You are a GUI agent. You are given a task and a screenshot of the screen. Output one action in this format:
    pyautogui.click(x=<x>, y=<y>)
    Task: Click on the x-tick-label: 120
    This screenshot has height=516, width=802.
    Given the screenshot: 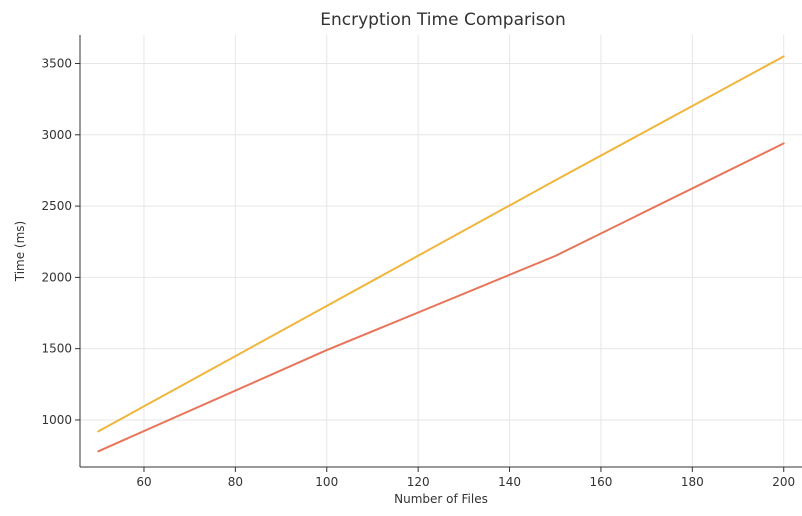 What is the action you would take?
    pyautogui.click(x=418, y=482)
    